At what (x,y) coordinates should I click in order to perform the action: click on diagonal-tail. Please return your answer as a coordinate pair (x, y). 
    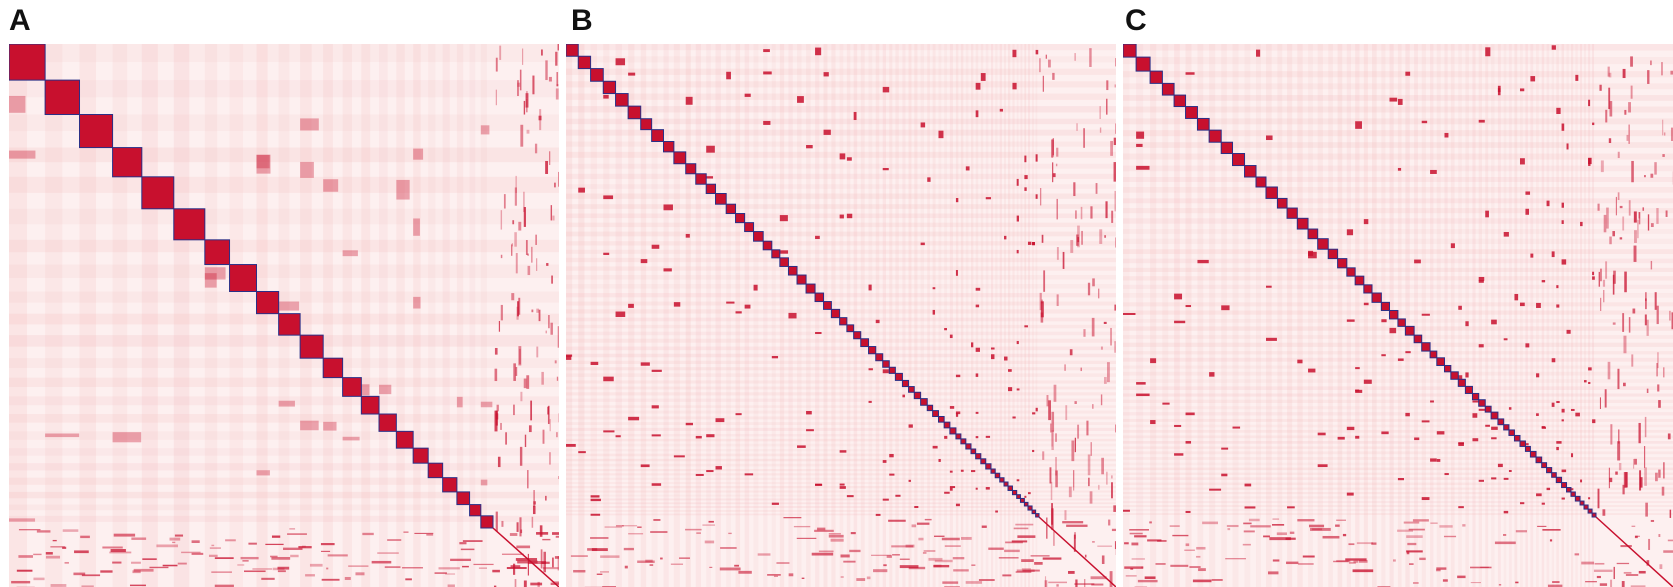
    Looking at the image, I should click on (525, 557).